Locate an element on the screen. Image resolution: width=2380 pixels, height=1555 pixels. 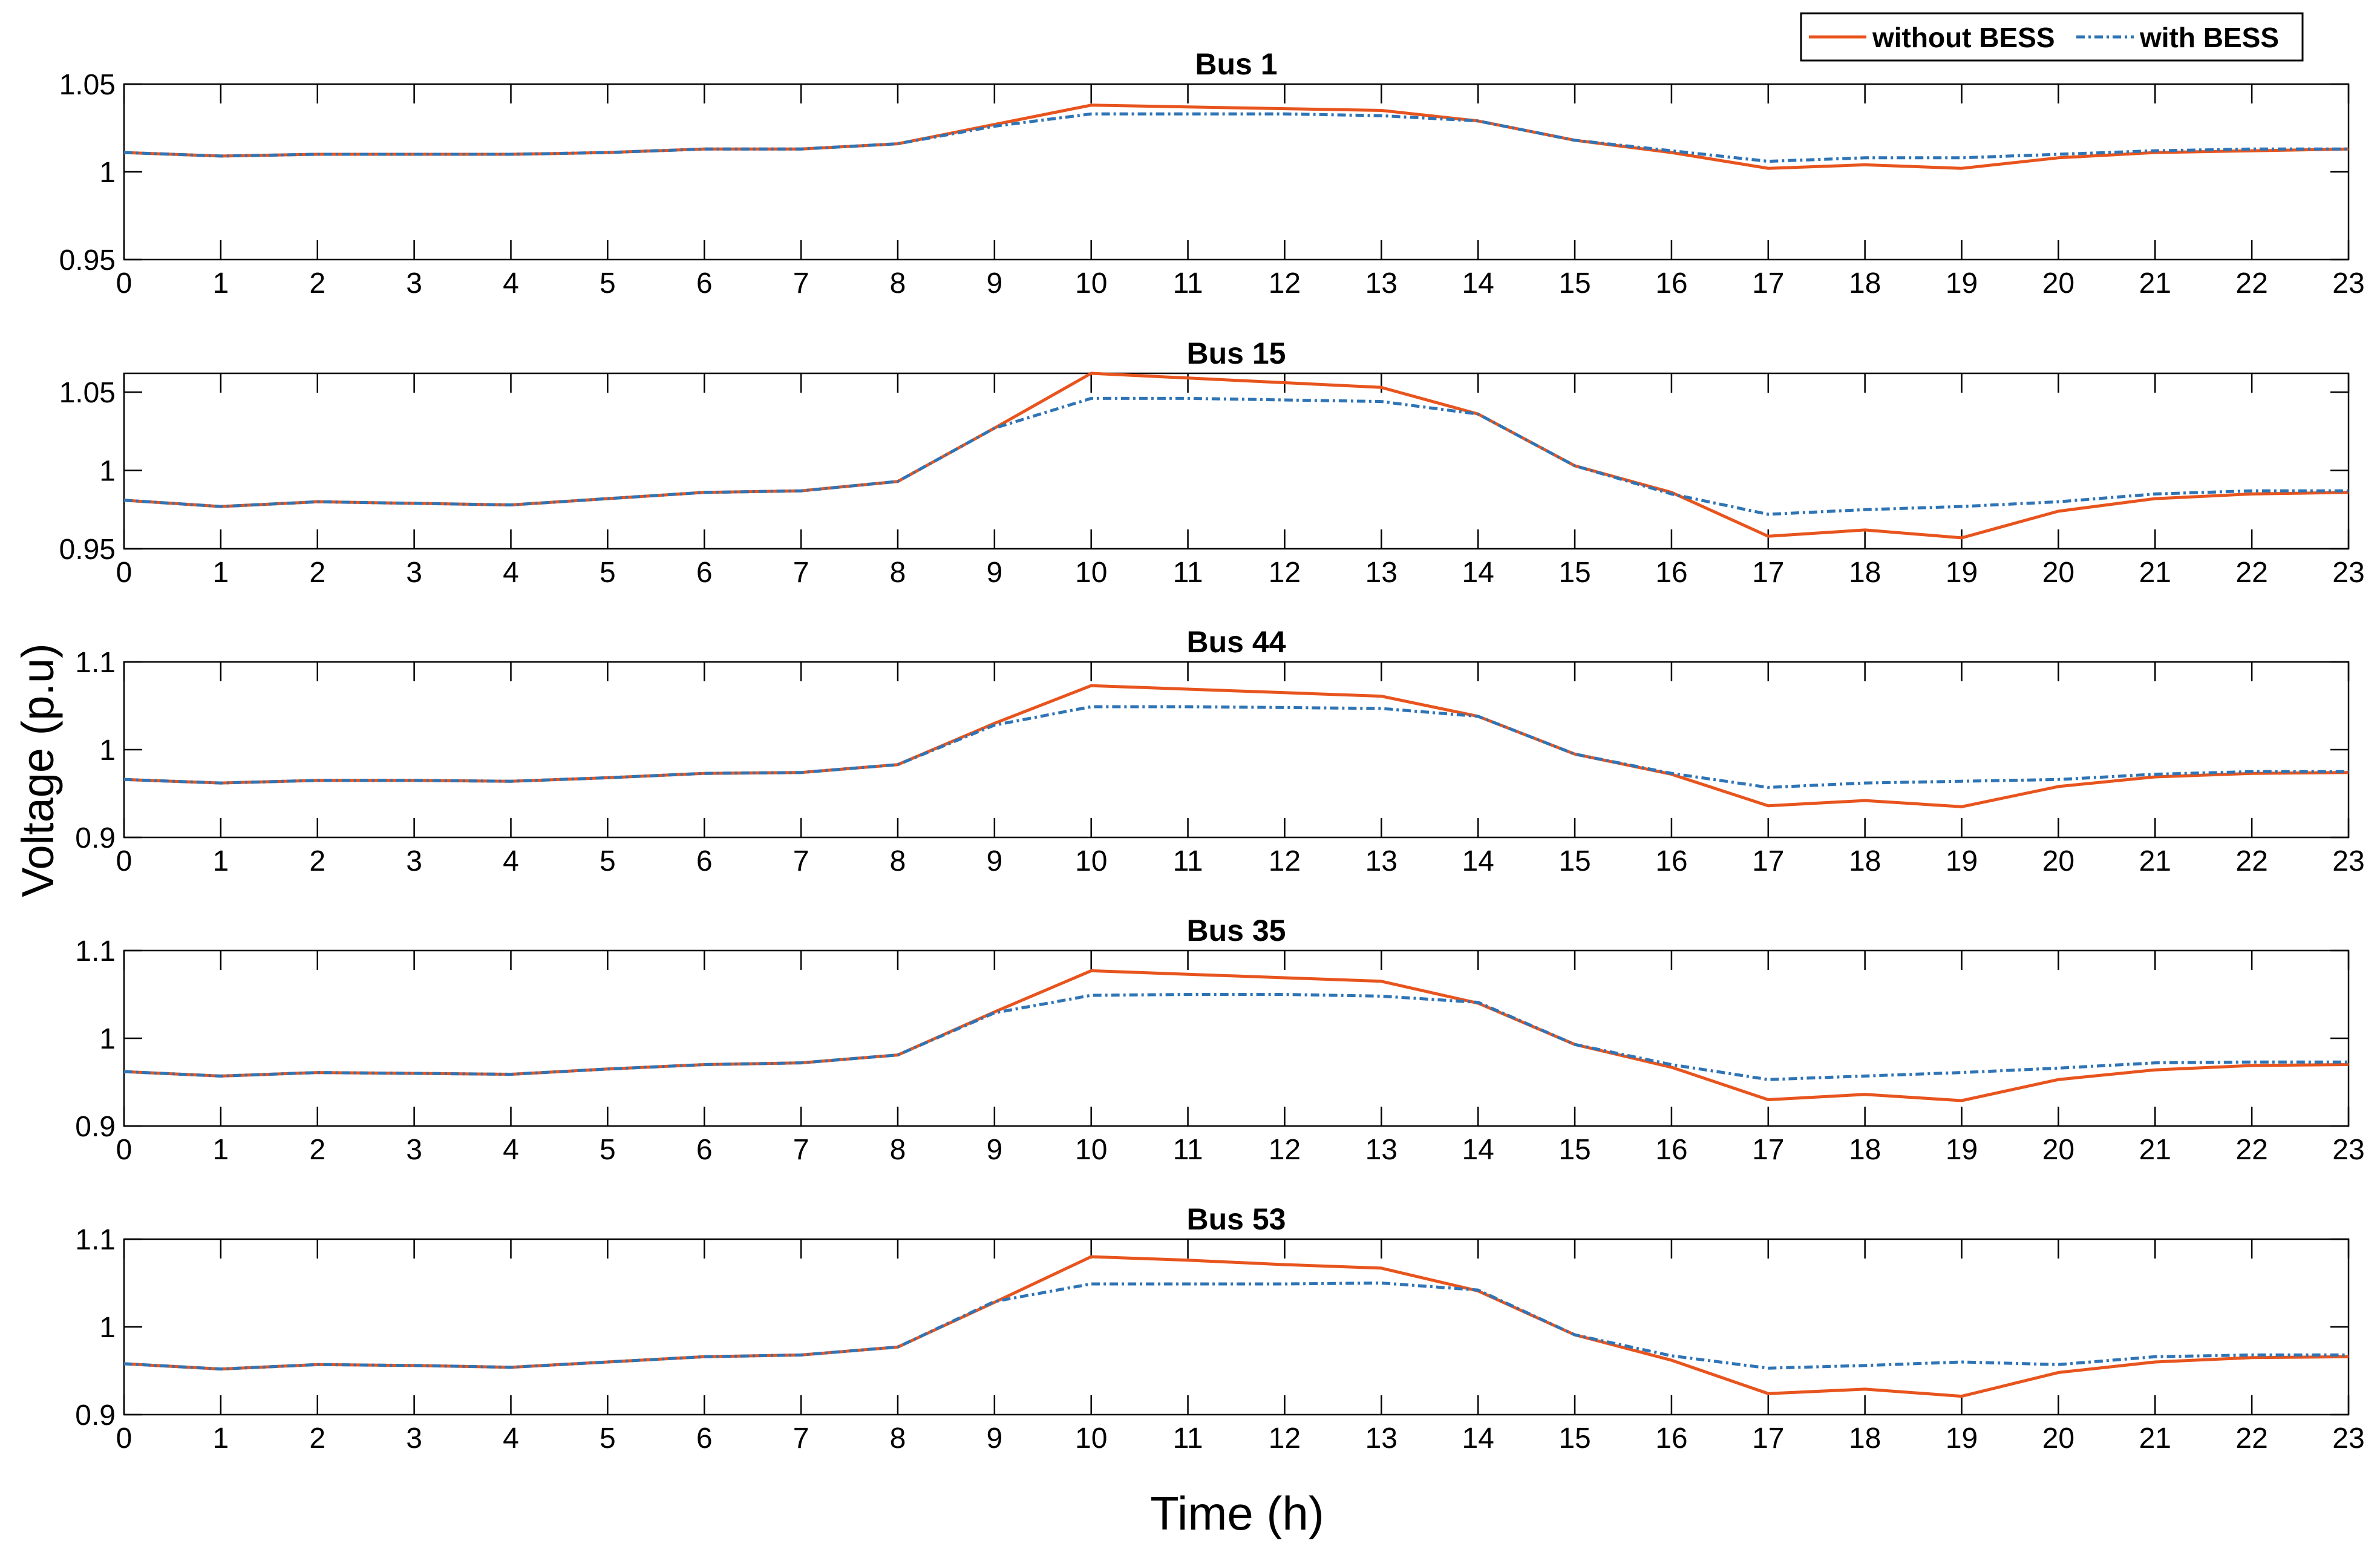
panel-title-bus-35: Bus 35 is located at coordinates (1236, 931).